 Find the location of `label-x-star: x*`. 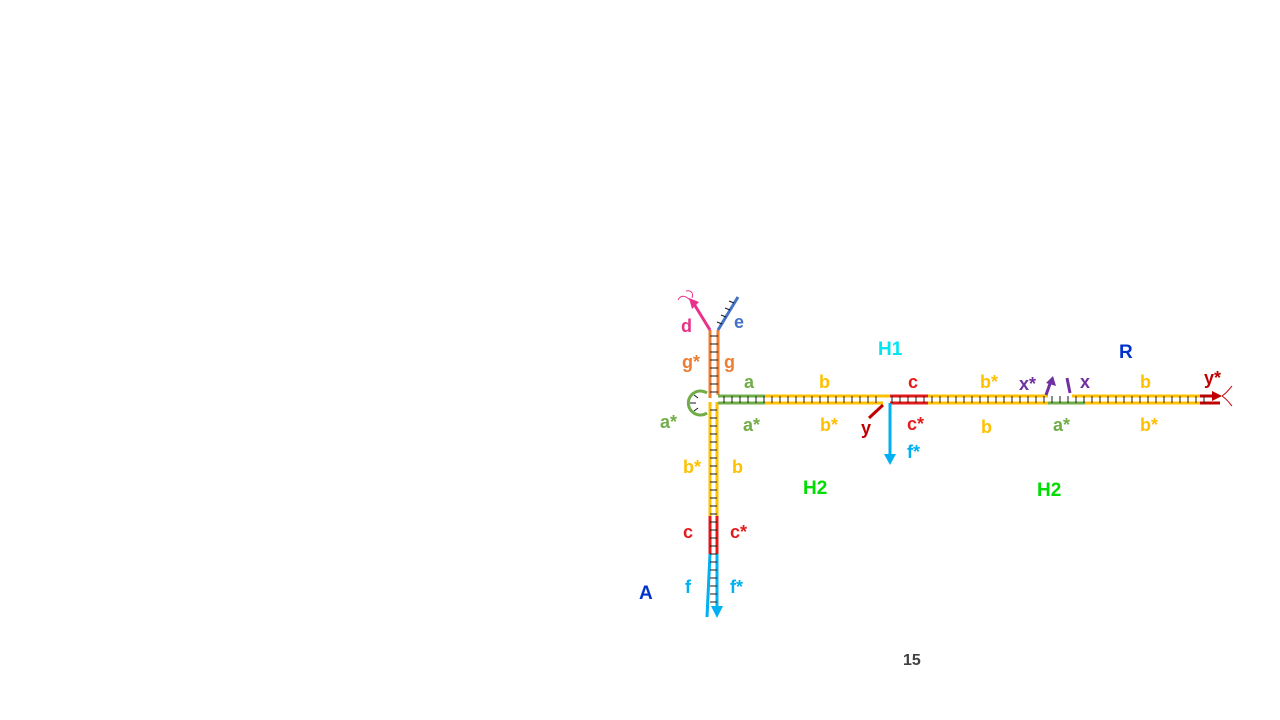

label-x-star: x* is located at coordinates (1027, 384).